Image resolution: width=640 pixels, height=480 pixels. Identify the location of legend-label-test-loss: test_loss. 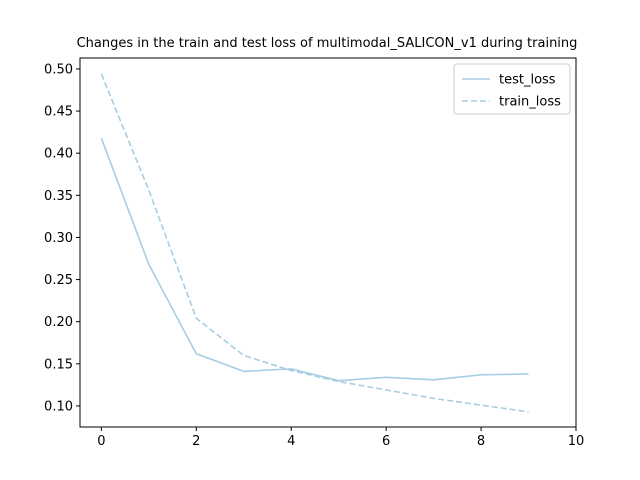
(527, 80).